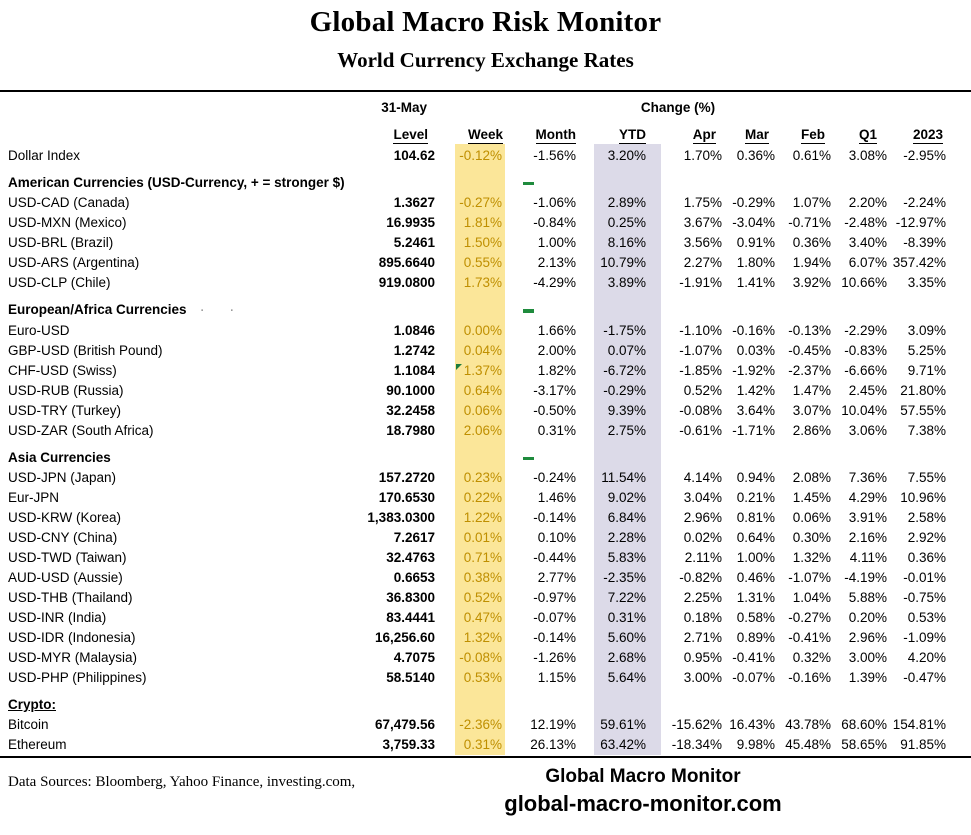 This screenshot has width=971, height=835. What do you see at coordinates (808, 724) in the screenshot?
I see `cell-feb: 43.78%` at bounding box center [808, 724].